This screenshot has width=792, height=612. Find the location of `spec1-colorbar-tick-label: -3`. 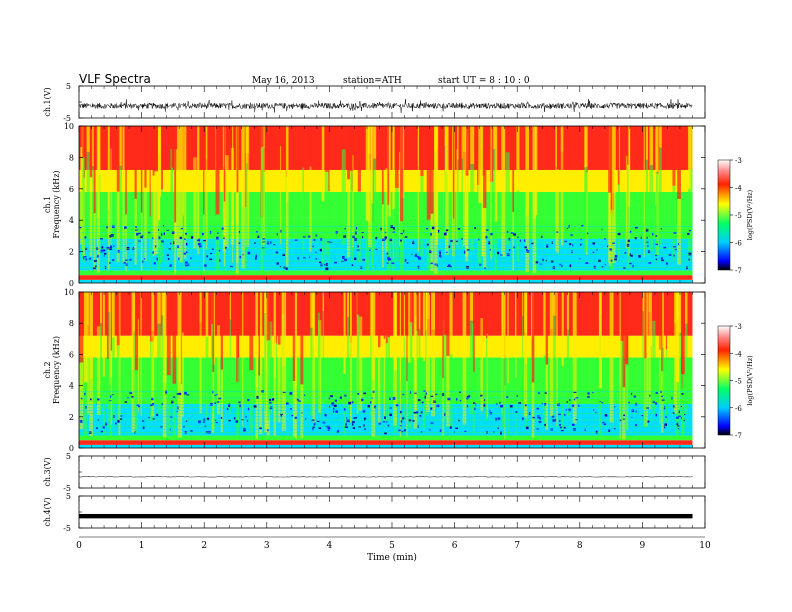

spec1-colorbar-tick-label: -3 is located at coordinates (738, 161).